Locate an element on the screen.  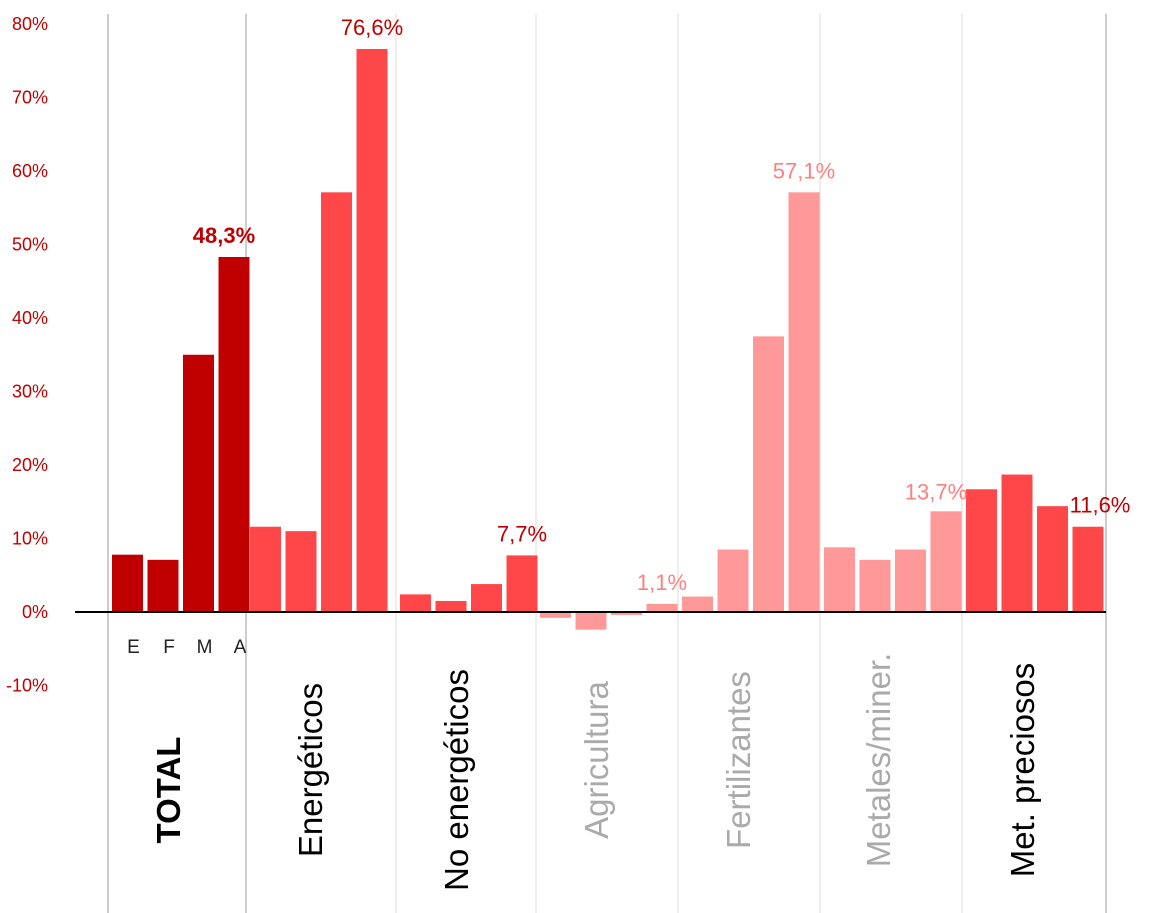
month-label: E is located at coordinates (133, 647).